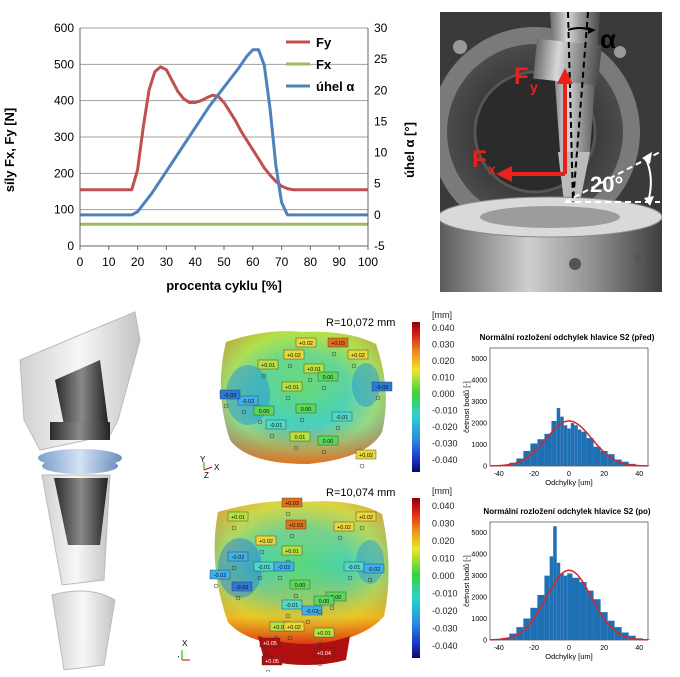 Image resolution: width=680 pixels, height=677 pixels. What do you see at coordinates (324, 42) in the screenshot?
I see `legend-label-0: Fy` at bounding box center [324, 42].